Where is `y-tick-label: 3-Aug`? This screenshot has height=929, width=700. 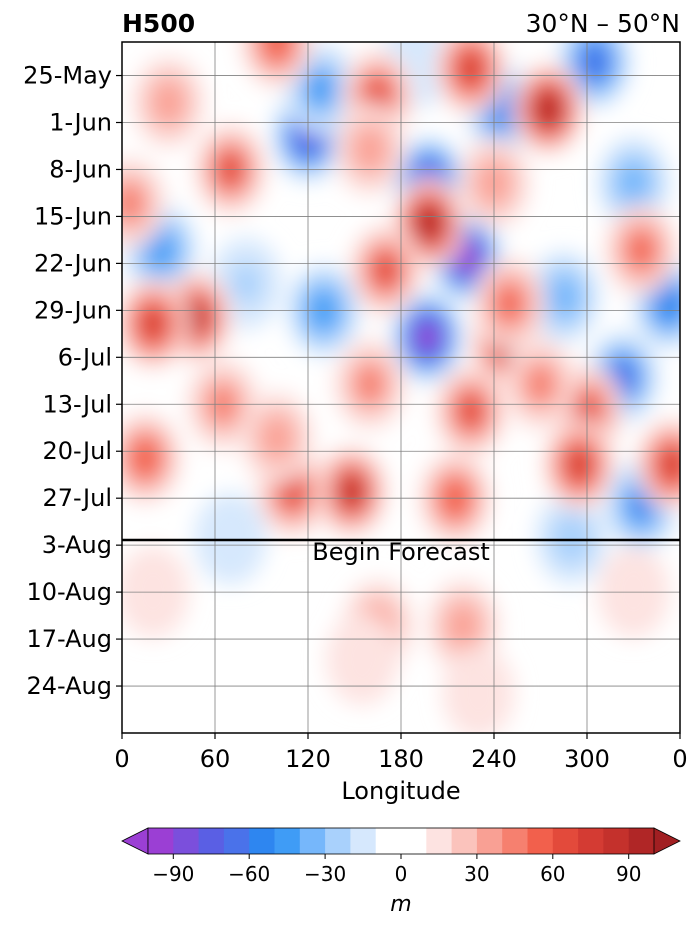 y-tick-label: 3-Aug is located at coordinates (77, 545).